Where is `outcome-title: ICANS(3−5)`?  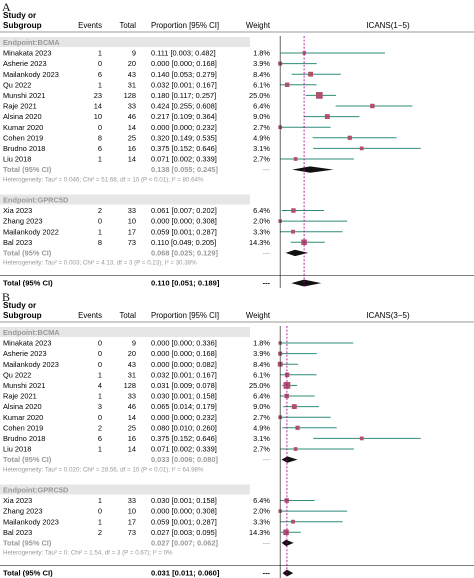 outcome-title: ICANS(3−5) is located at coordinates (388, 315).